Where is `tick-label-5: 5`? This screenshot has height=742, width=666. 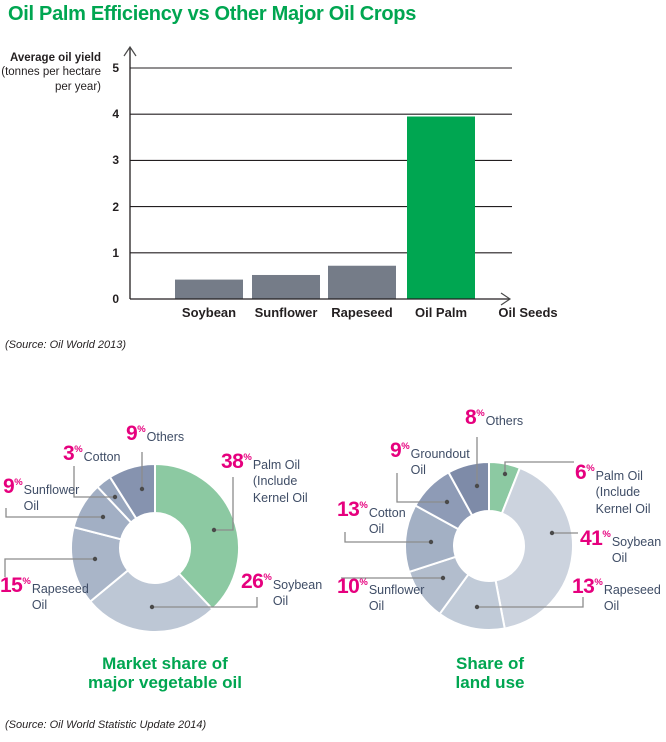 tick-label-5: 5 is located at coordinates (115, 68).